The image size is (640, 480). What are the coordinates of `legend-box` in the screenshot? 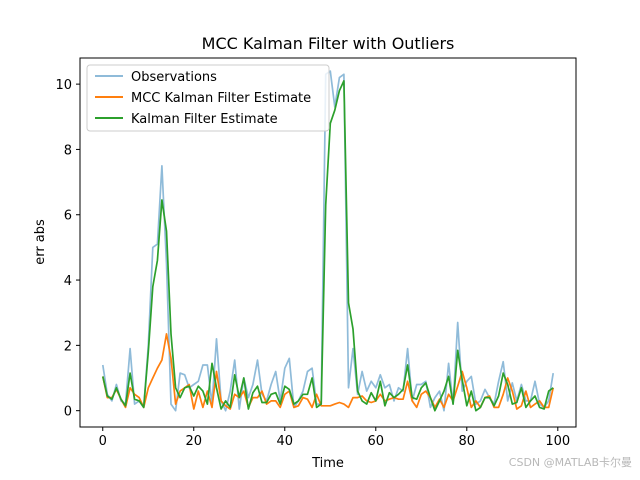 It's located at (208, 98).